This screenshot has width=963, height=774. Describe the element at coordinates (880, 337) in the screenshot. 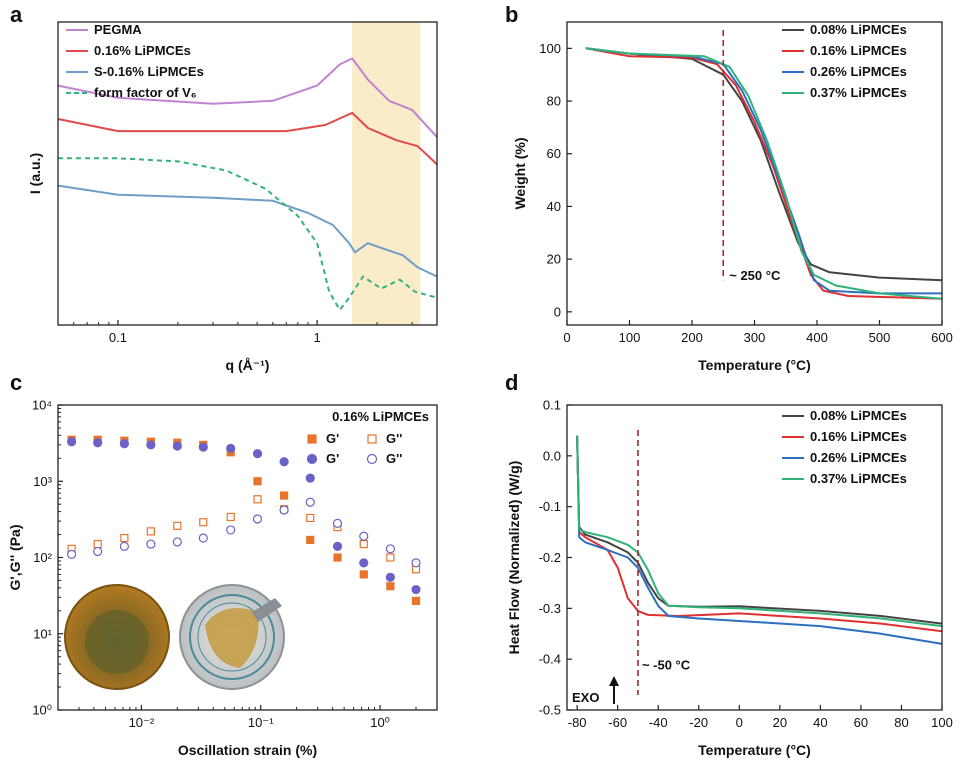

I see `x-tick-label: 500` at that location.